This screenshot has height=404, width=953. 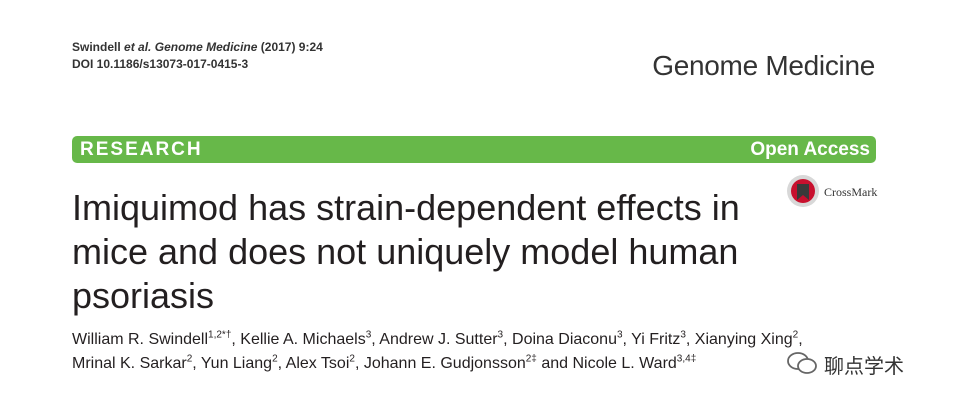 What do you see at coordinates (686, 359) in the screenshot?
I see `author-affiliation: 3,4‡` at bounding box center [686, 359].